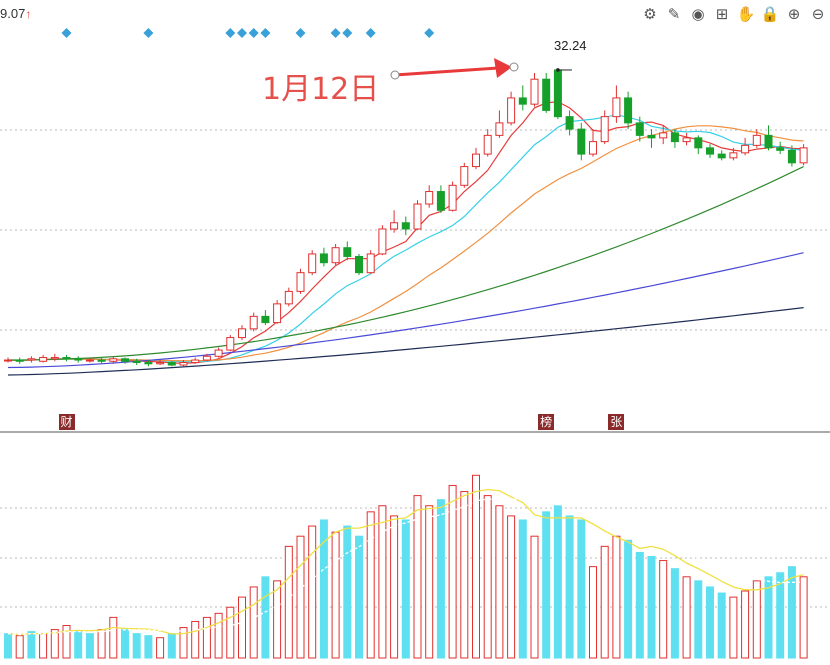 This screenshot has width=830, height=665. What do you see at coordinates (650, 14) in the screenshot?
I see `settings-icon: ⚙` at bounding box center [650, 14].